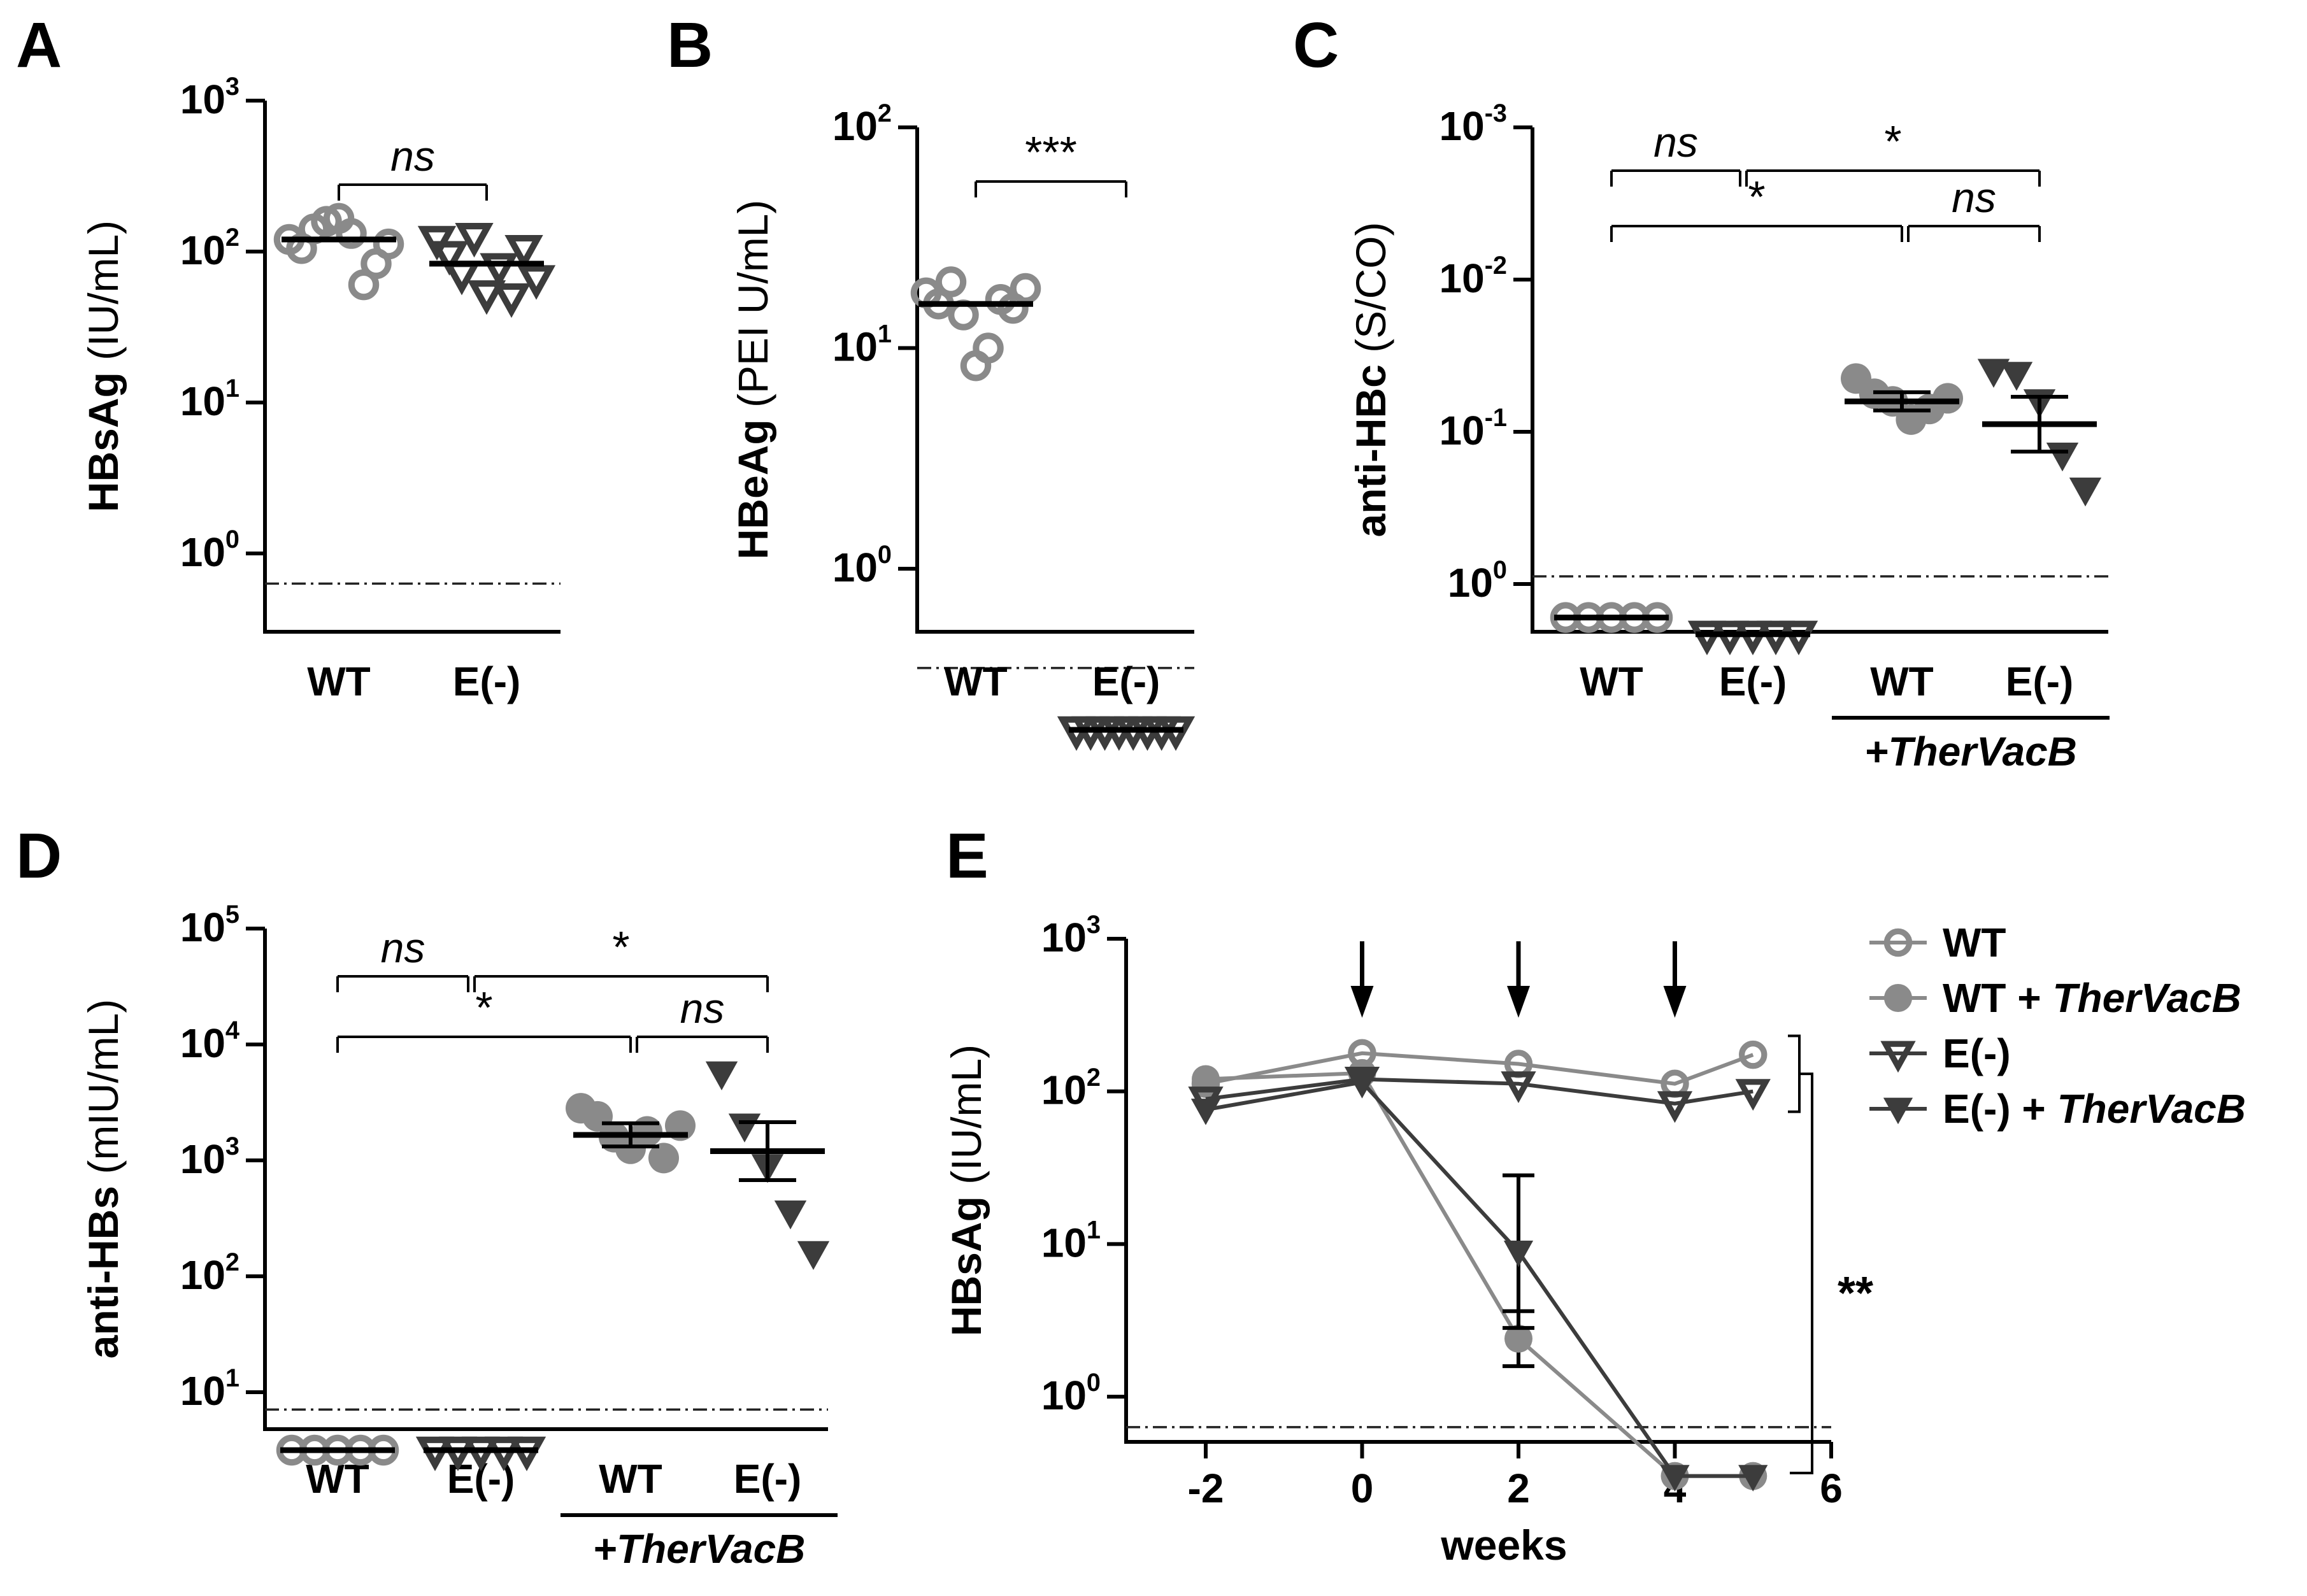  What do you see at coordinates (690, 45) in the screenshot?
I see `panel-letter: B` at bounding box center [690, 45].